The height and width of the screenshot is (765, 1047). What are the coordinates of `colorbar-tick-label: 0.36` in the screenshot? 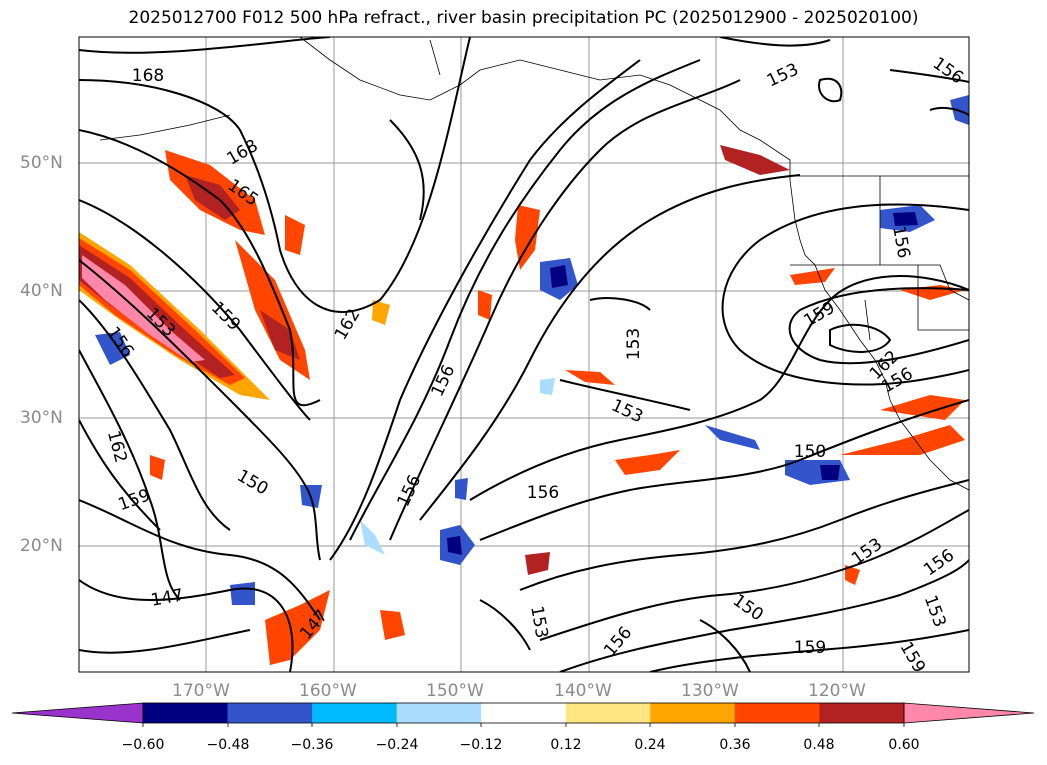 It's located at (735, 745).